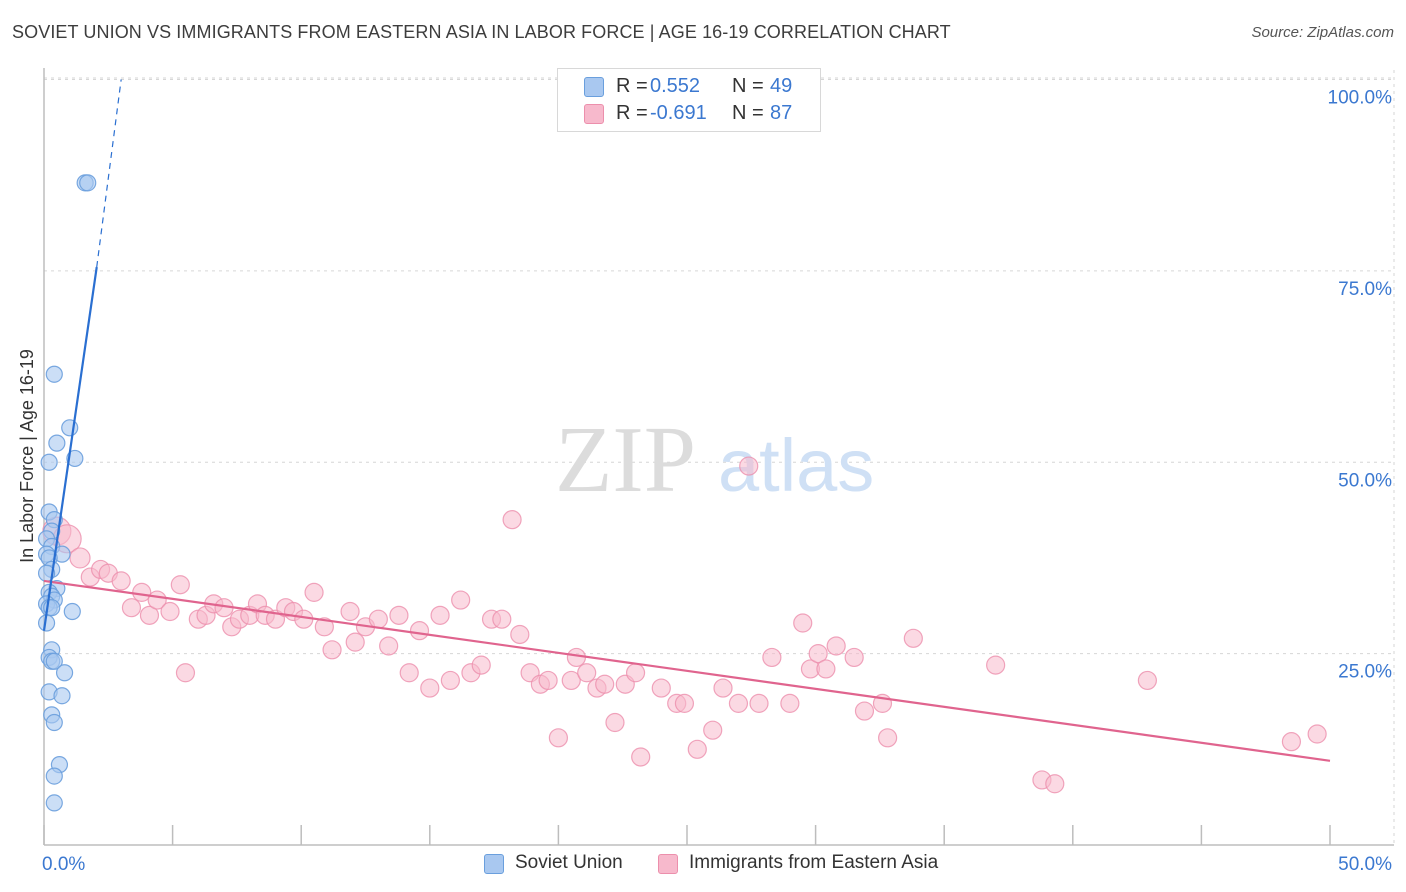  I want to click on legend-row-soviet-union: R = 0.552 N = 49, so click(689, 86).